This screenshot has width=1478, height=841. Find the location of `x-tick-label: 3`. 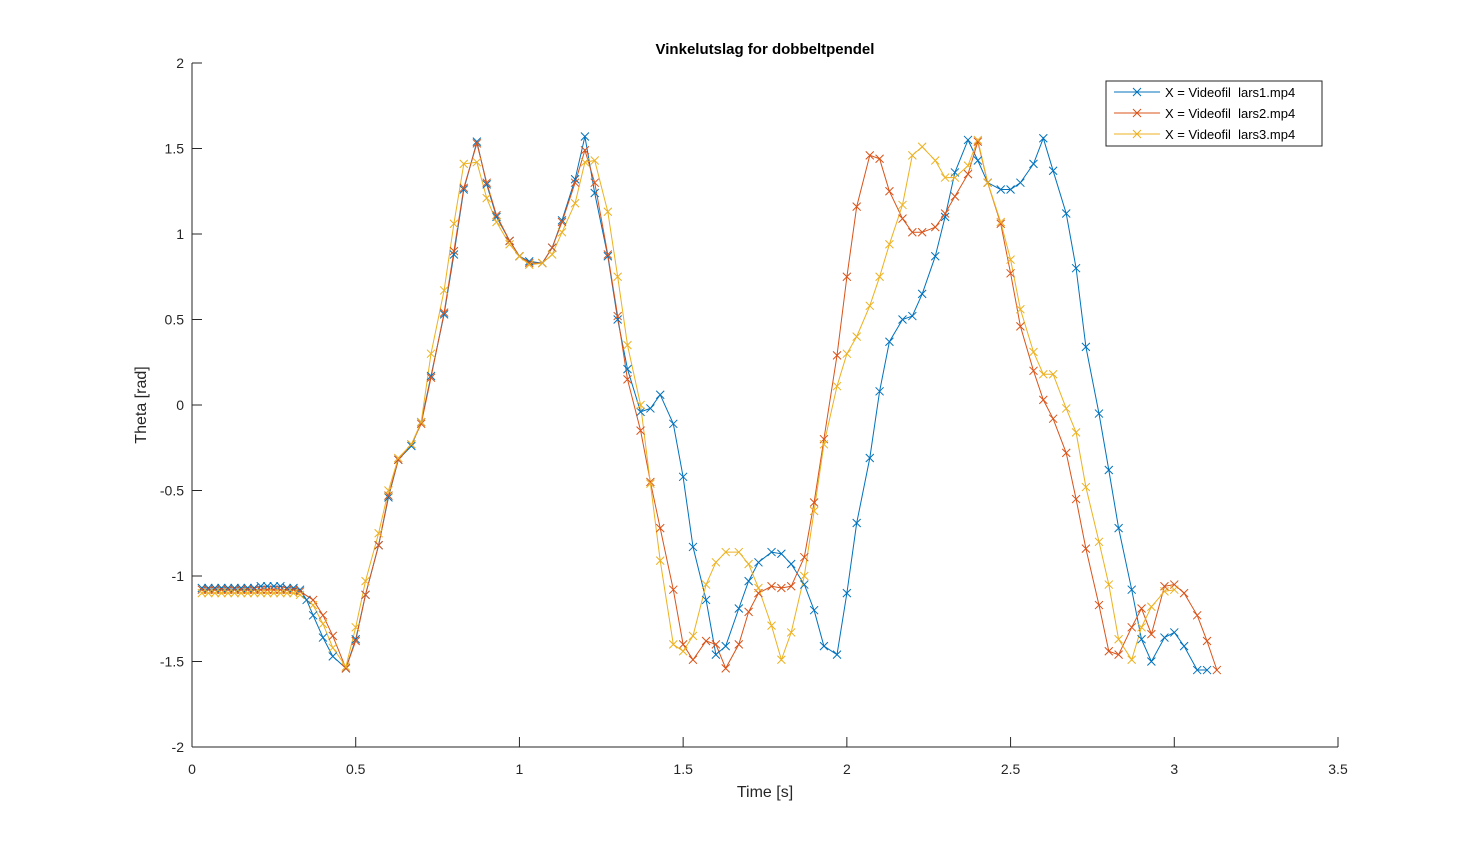

x-tick-label: 3 is located at coordinates (1174, 769).